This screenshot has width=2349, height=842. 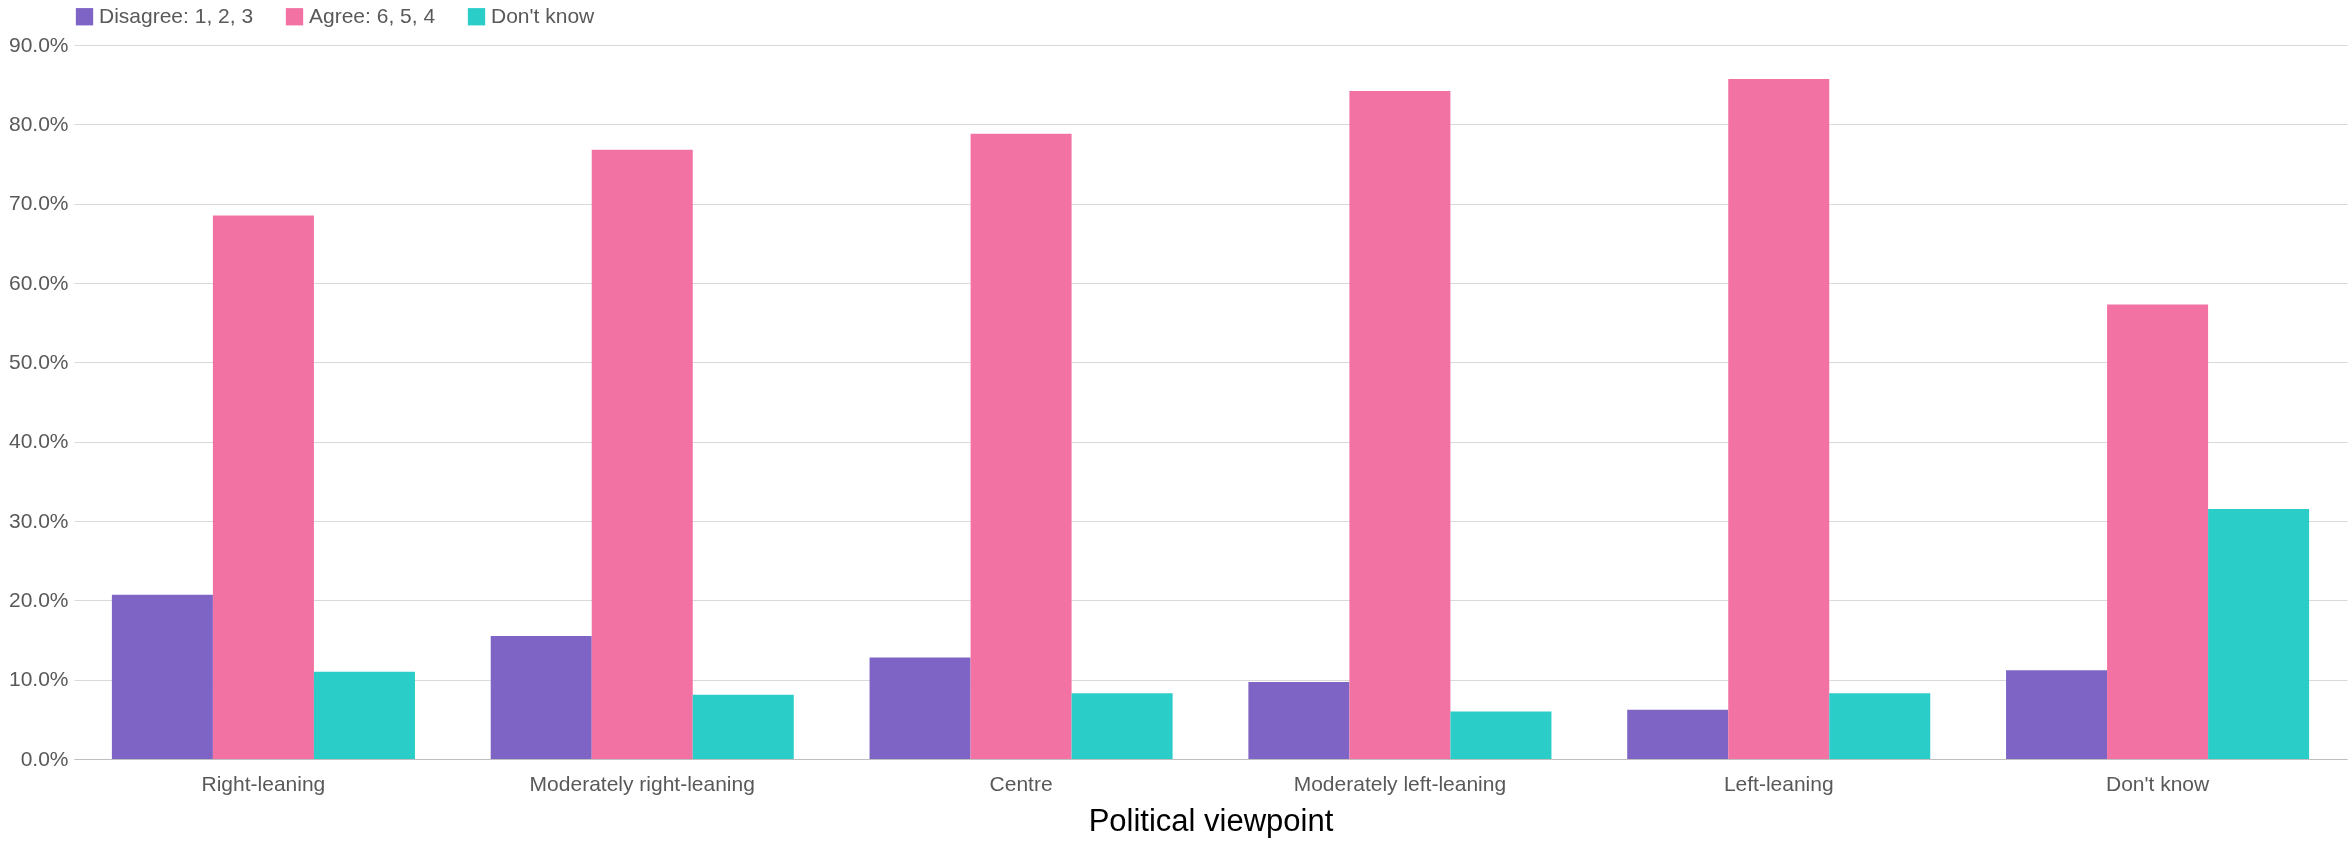 What do you see at coordinates (38, 679) in the screenshot?
I see `y-tick-label: 10.0%` at bounding box center [38, 679].